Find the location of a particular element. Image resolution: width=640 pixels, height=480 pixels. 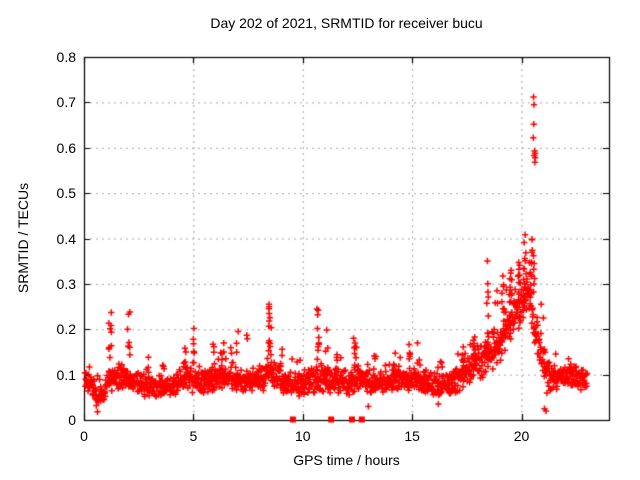

x-tick-label: 20 is located at coordinates (521, 436).